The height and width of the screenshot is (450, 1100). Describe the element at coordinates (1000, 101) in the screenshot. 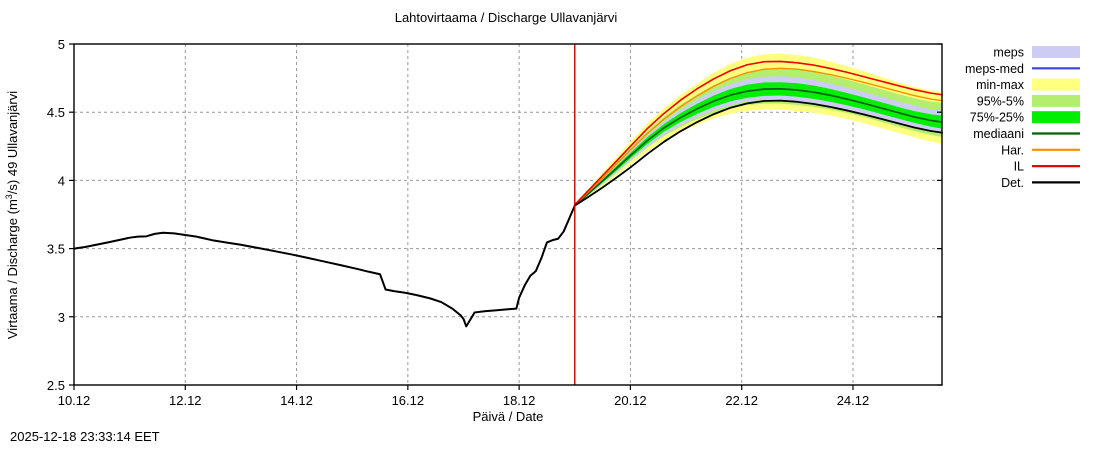

I see `legend-label: 95%-5%` at that location.